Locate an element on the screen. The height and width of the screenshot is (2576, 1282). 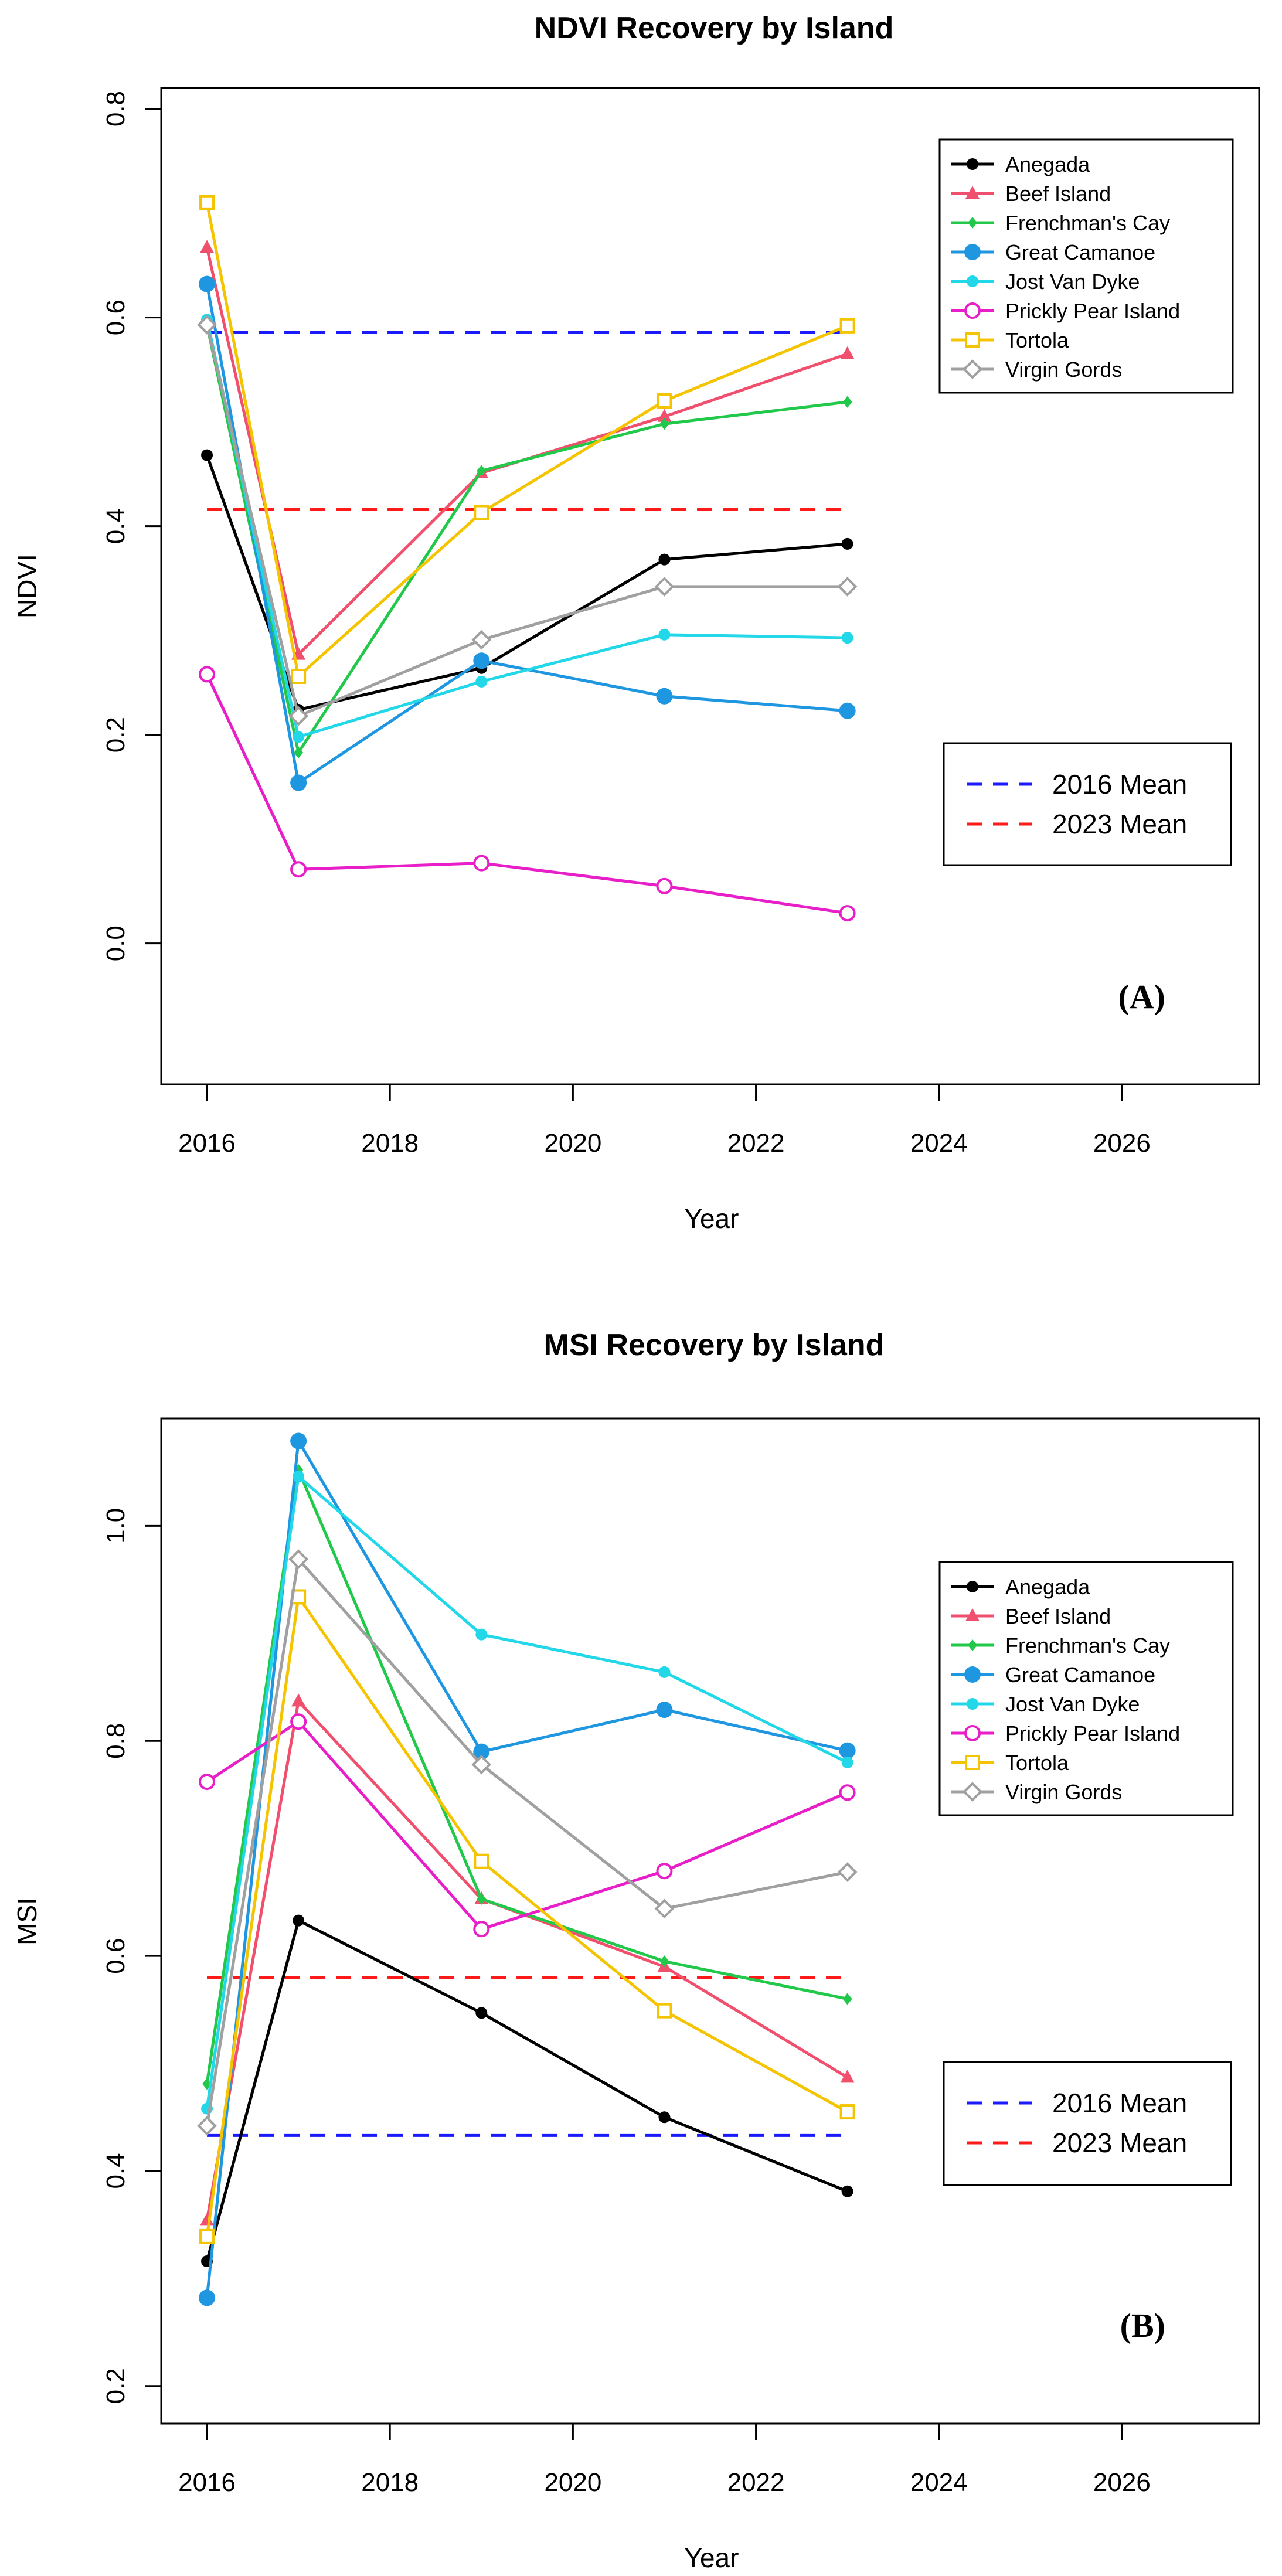
x-tick-label: 2016 is located at coordinates (207, 2482).